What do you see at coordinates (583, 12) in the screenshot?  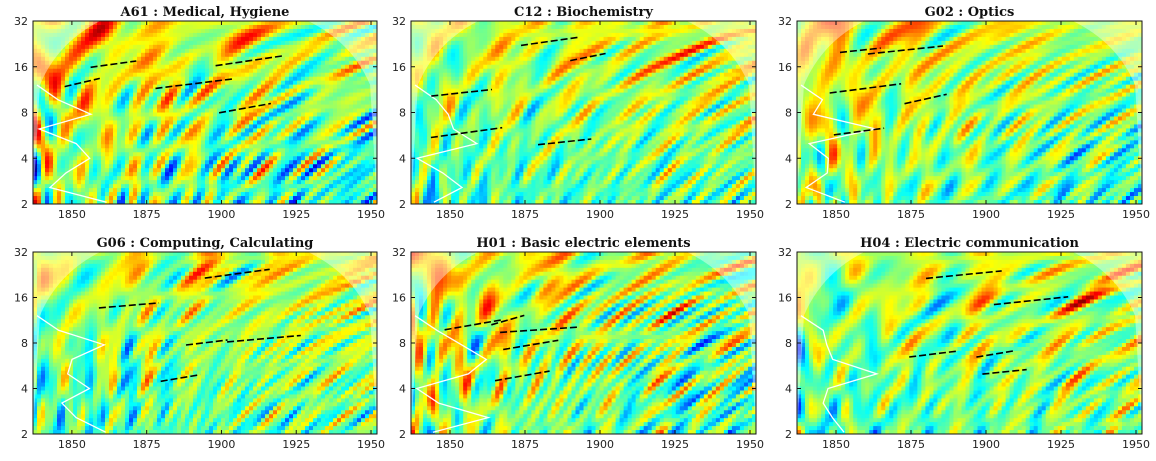 I see `panel-title: C12 : Biochemistry` at bounding box center [583, 12].